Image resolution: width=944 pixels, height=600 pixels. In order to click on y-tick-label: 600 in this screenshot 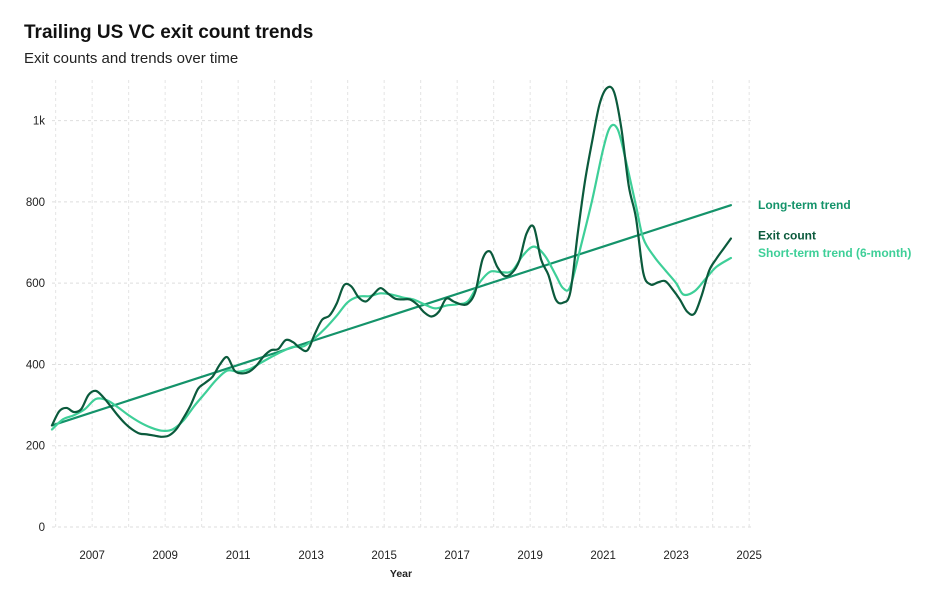, I will do `click(35, 284)`.